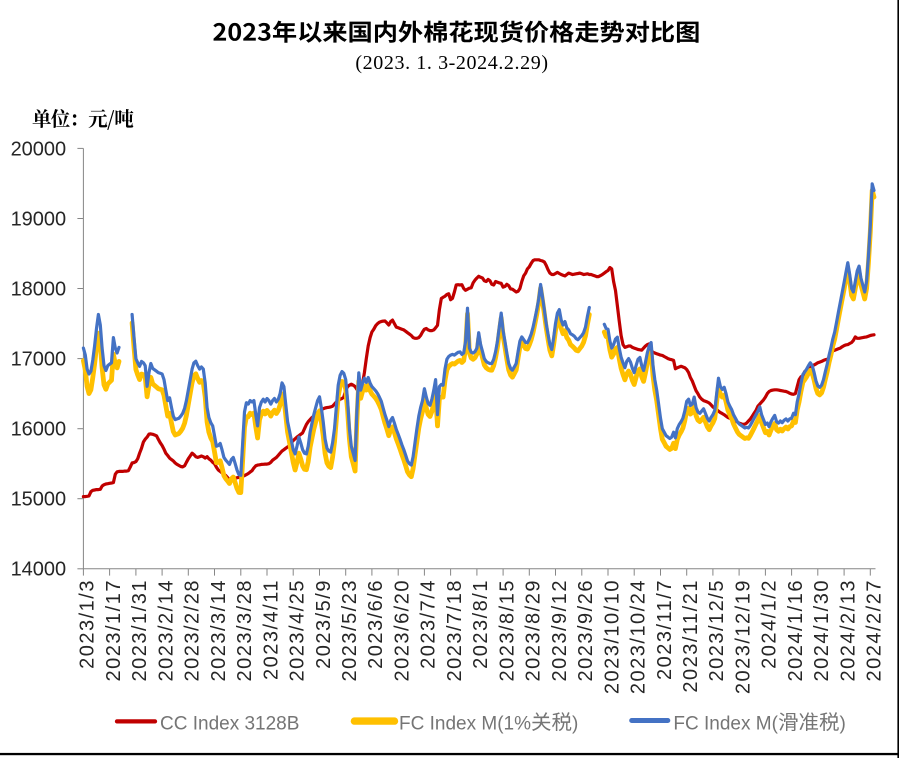  Describe the element at coordinates (324, 624) in the screenshot. I see `svg-text: 2023/5/9` at that location.